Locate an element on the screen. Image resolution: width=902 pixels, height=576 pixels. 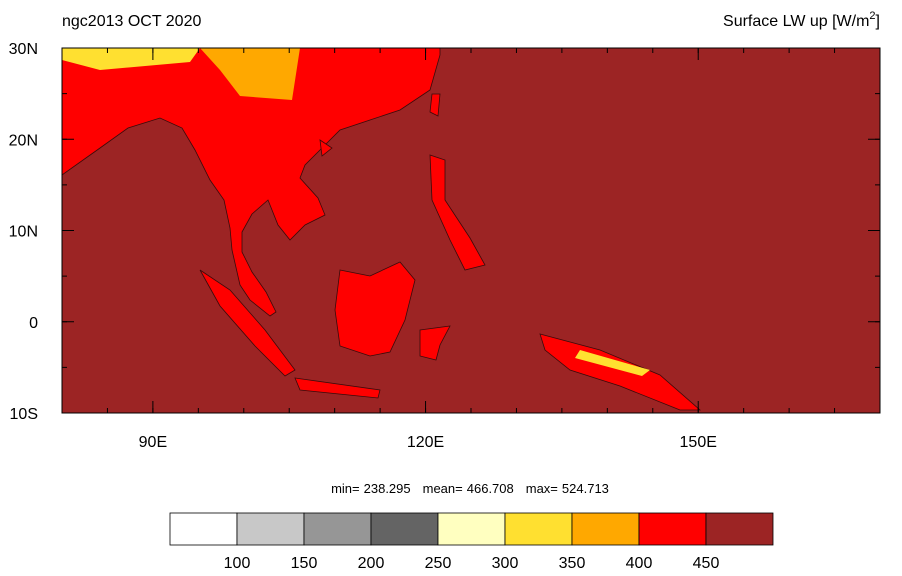
sumatra is located at coordinates (247, 323).